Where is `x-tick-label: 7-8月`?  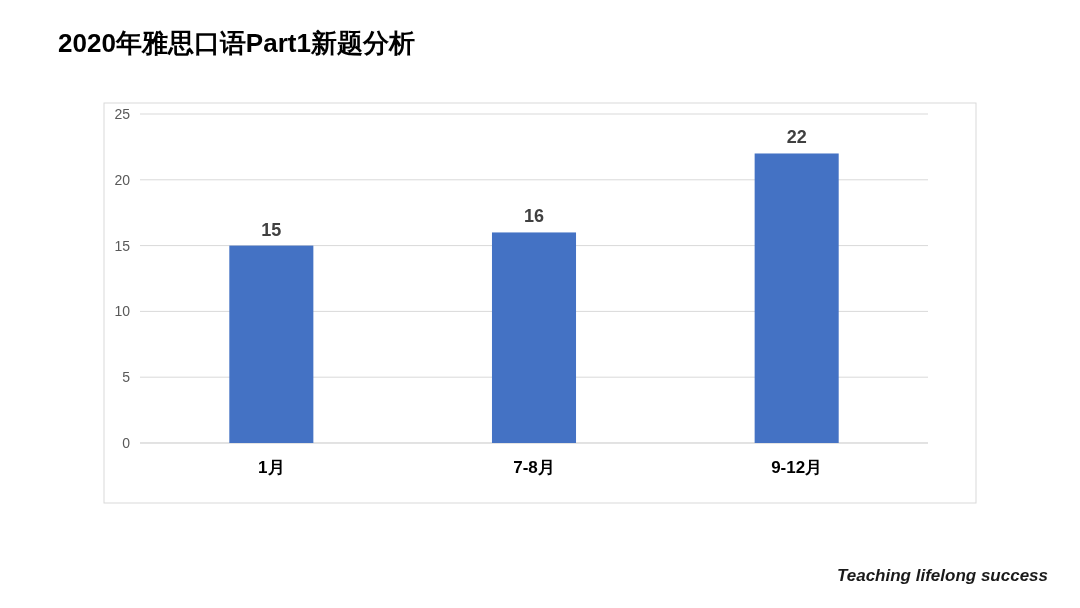 x-tick-label: 7-8月 is located at coordinates (534, 467).